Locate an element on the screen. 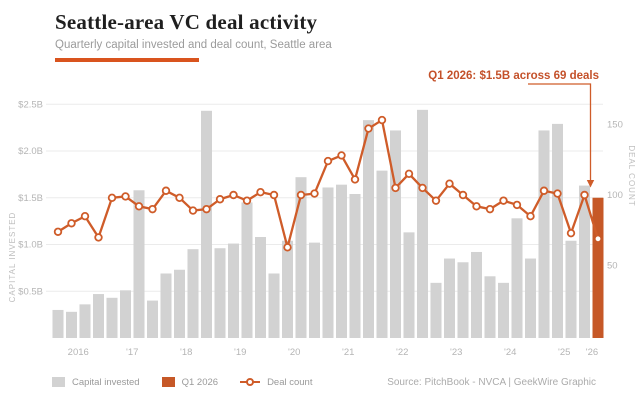 The width and height of the screenshot is (640, 400). annotation-arrow is located at coordinates (561, 135).